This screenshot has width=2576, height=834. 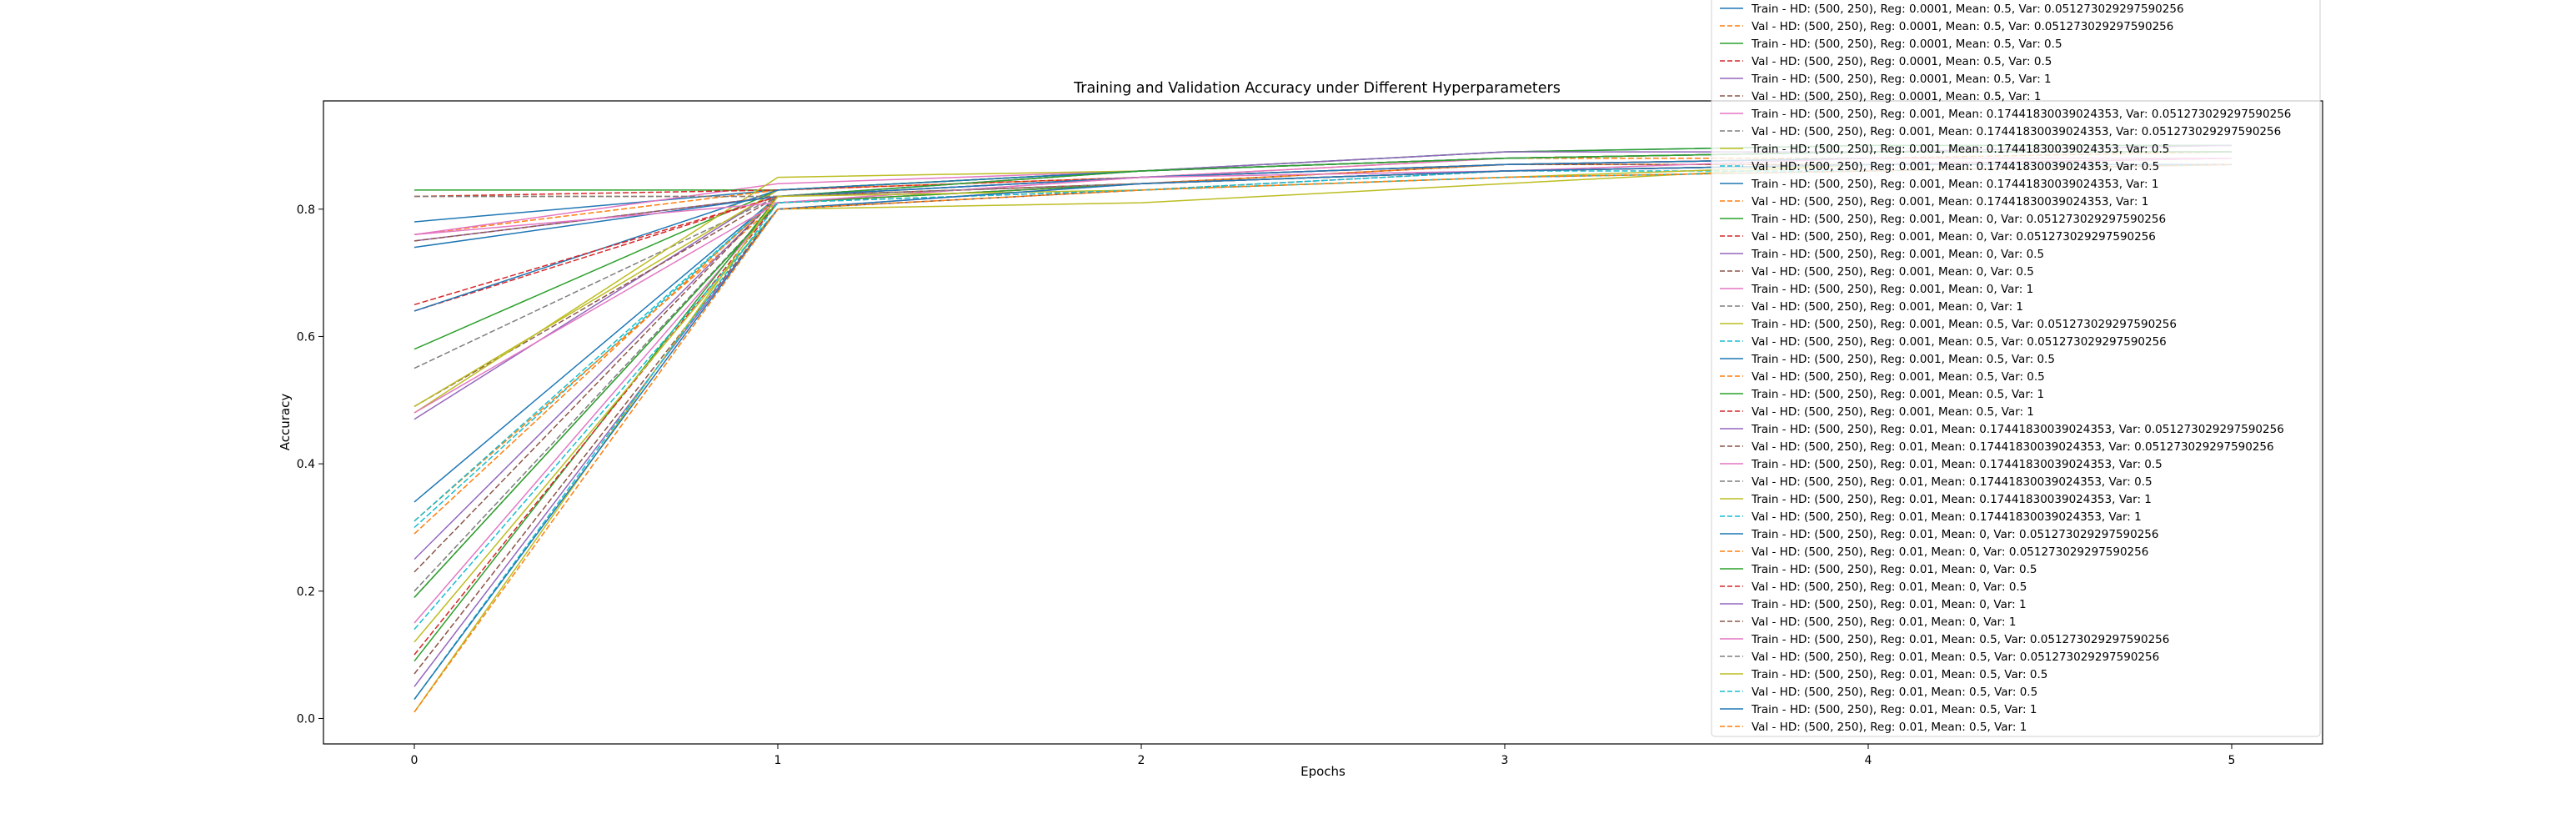 I want to click on y-tick-label: 0.4, so click(x=306, y=464).